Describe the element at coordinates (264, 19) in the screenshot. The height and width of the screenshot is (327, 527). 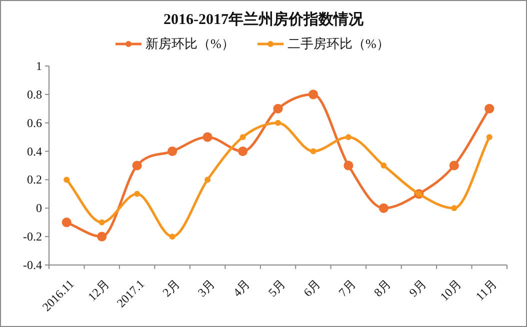
I see `chart-title: 2016-2017年兰州房价指数情况` at that location.